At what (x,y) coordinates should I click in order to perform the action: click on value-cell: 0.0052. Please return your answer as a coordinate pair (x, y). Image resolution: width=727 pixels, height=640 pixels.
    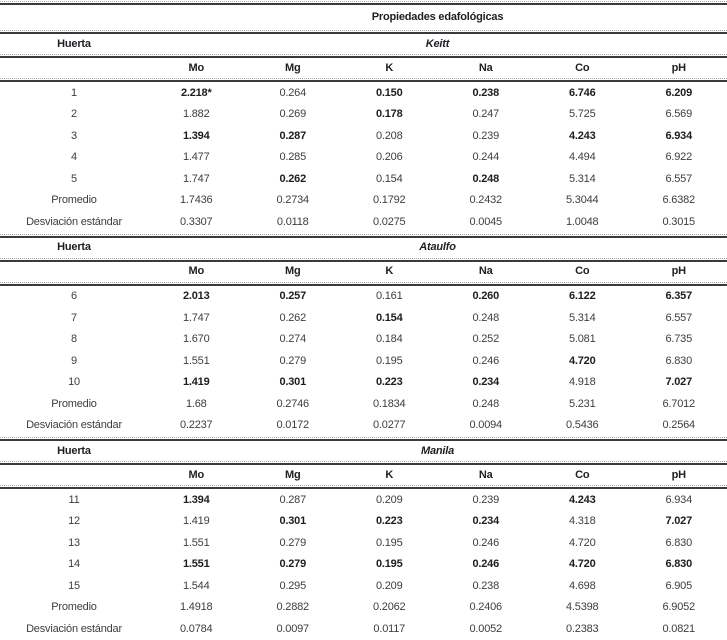
    Looking at the image, I should click on (486, 628).